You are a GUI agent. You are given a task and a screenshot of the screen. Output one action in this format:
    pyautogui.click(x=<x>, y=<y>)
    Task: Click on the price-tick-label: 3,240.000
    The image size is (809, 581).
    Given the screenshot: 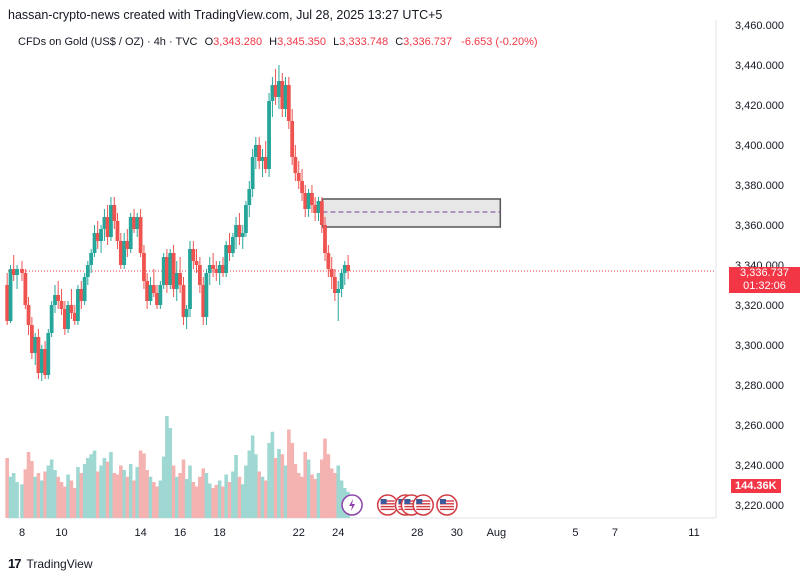 What is the action you would take?
    pyautogui.click(x=759, y=466)
    